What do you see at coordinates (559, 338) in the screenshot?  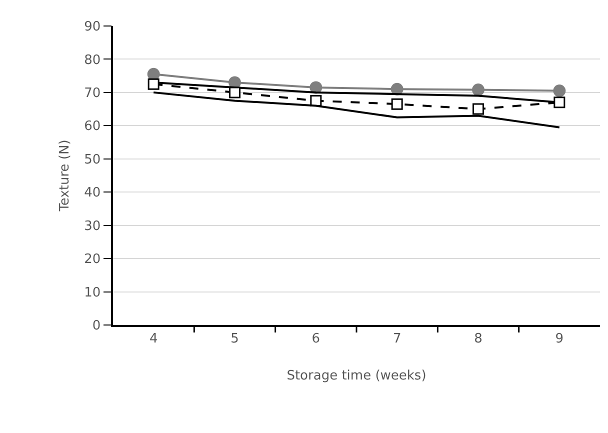 I see `x-tick-label: 9` at bounding box center [559, 338].